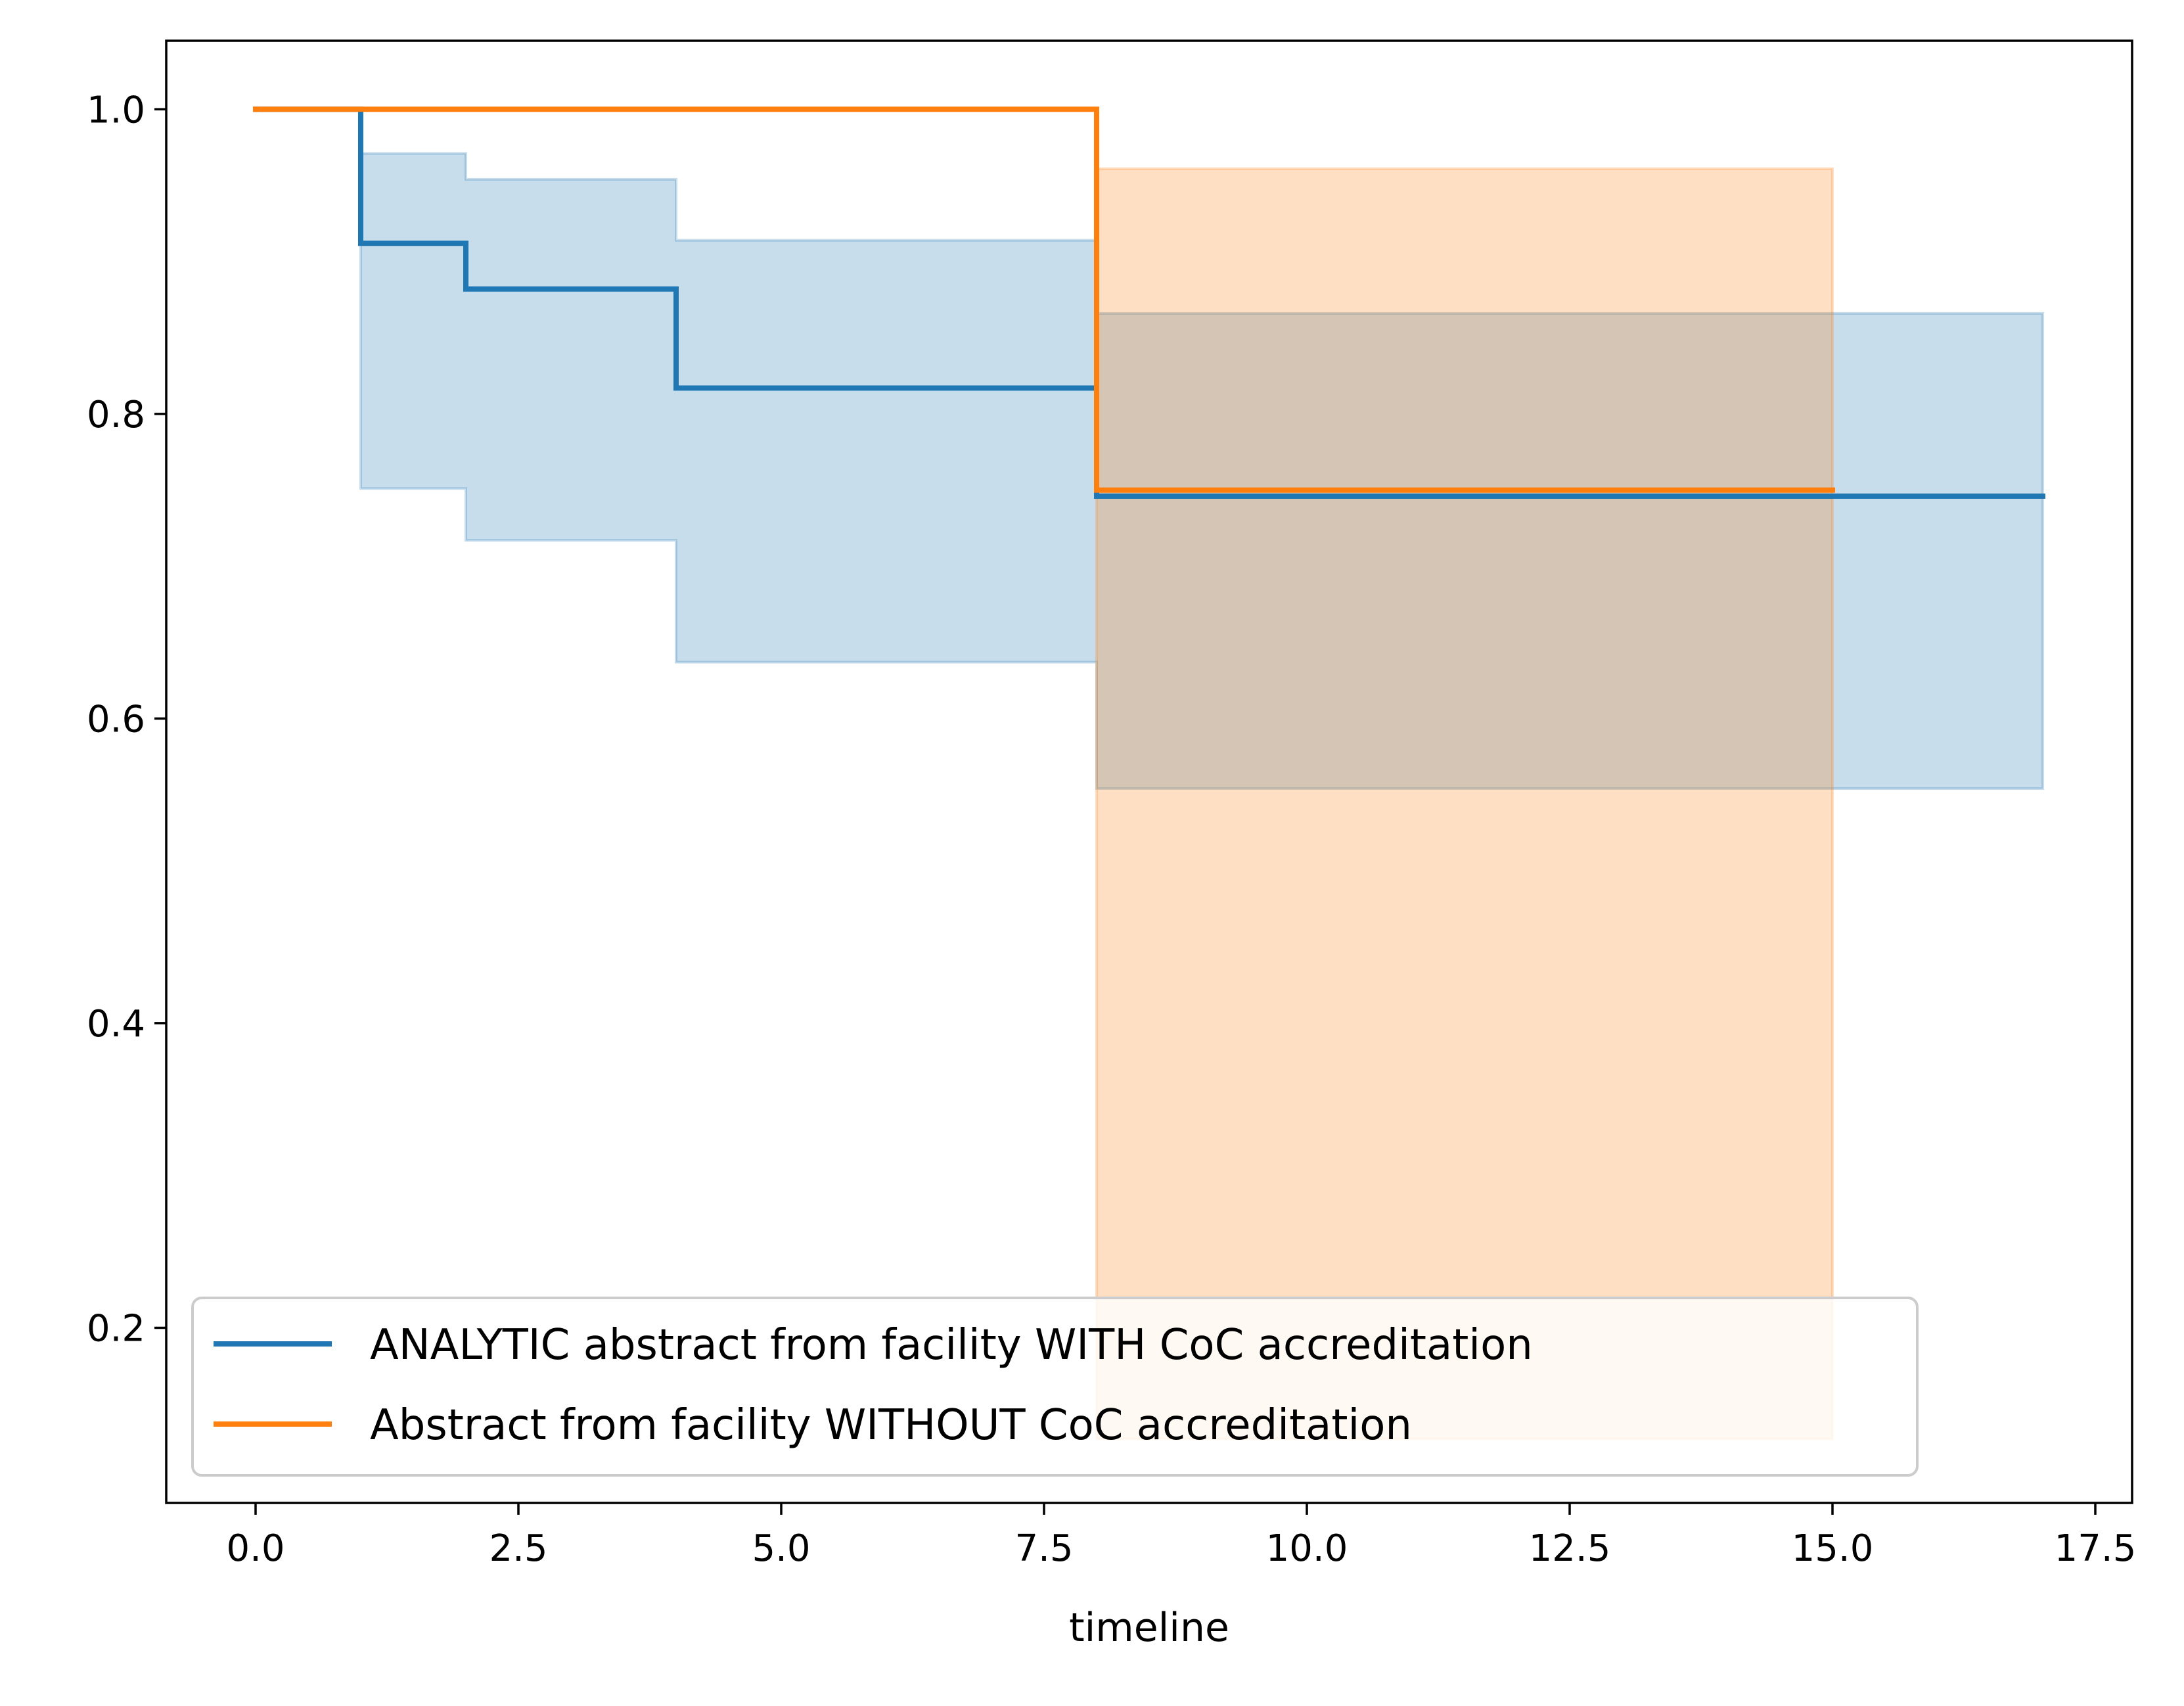 The width and height of the screenshot is (2184, 1706). I want to click on x-tick-label: 2.5, so click(518, 1548).